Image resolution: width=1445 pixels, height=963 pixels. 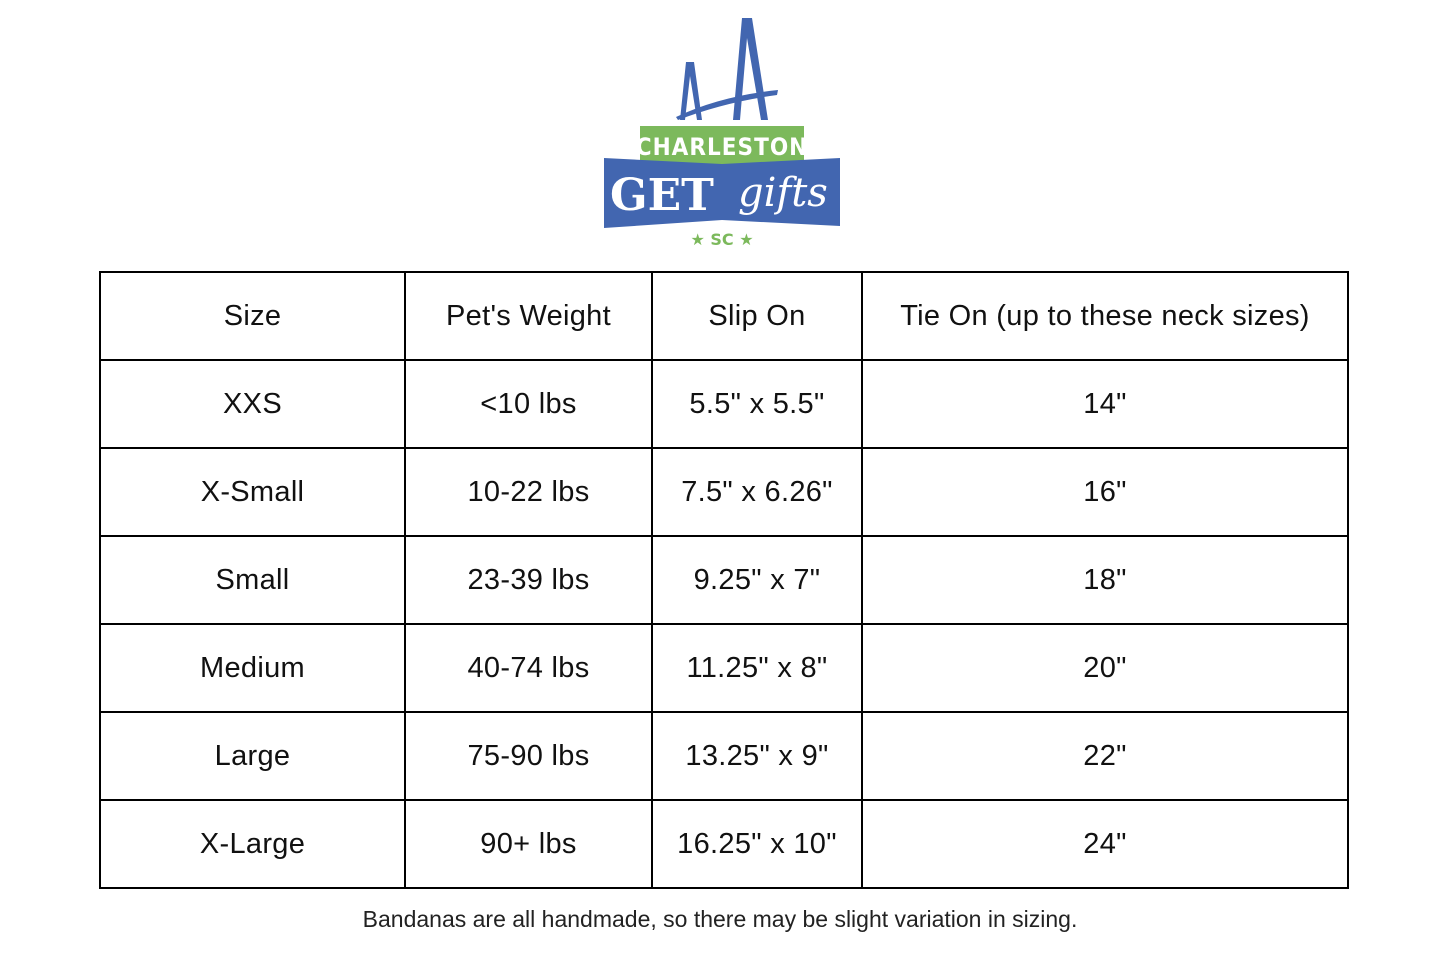 I want to click on header-size: Size, so click(x=252, y=316).